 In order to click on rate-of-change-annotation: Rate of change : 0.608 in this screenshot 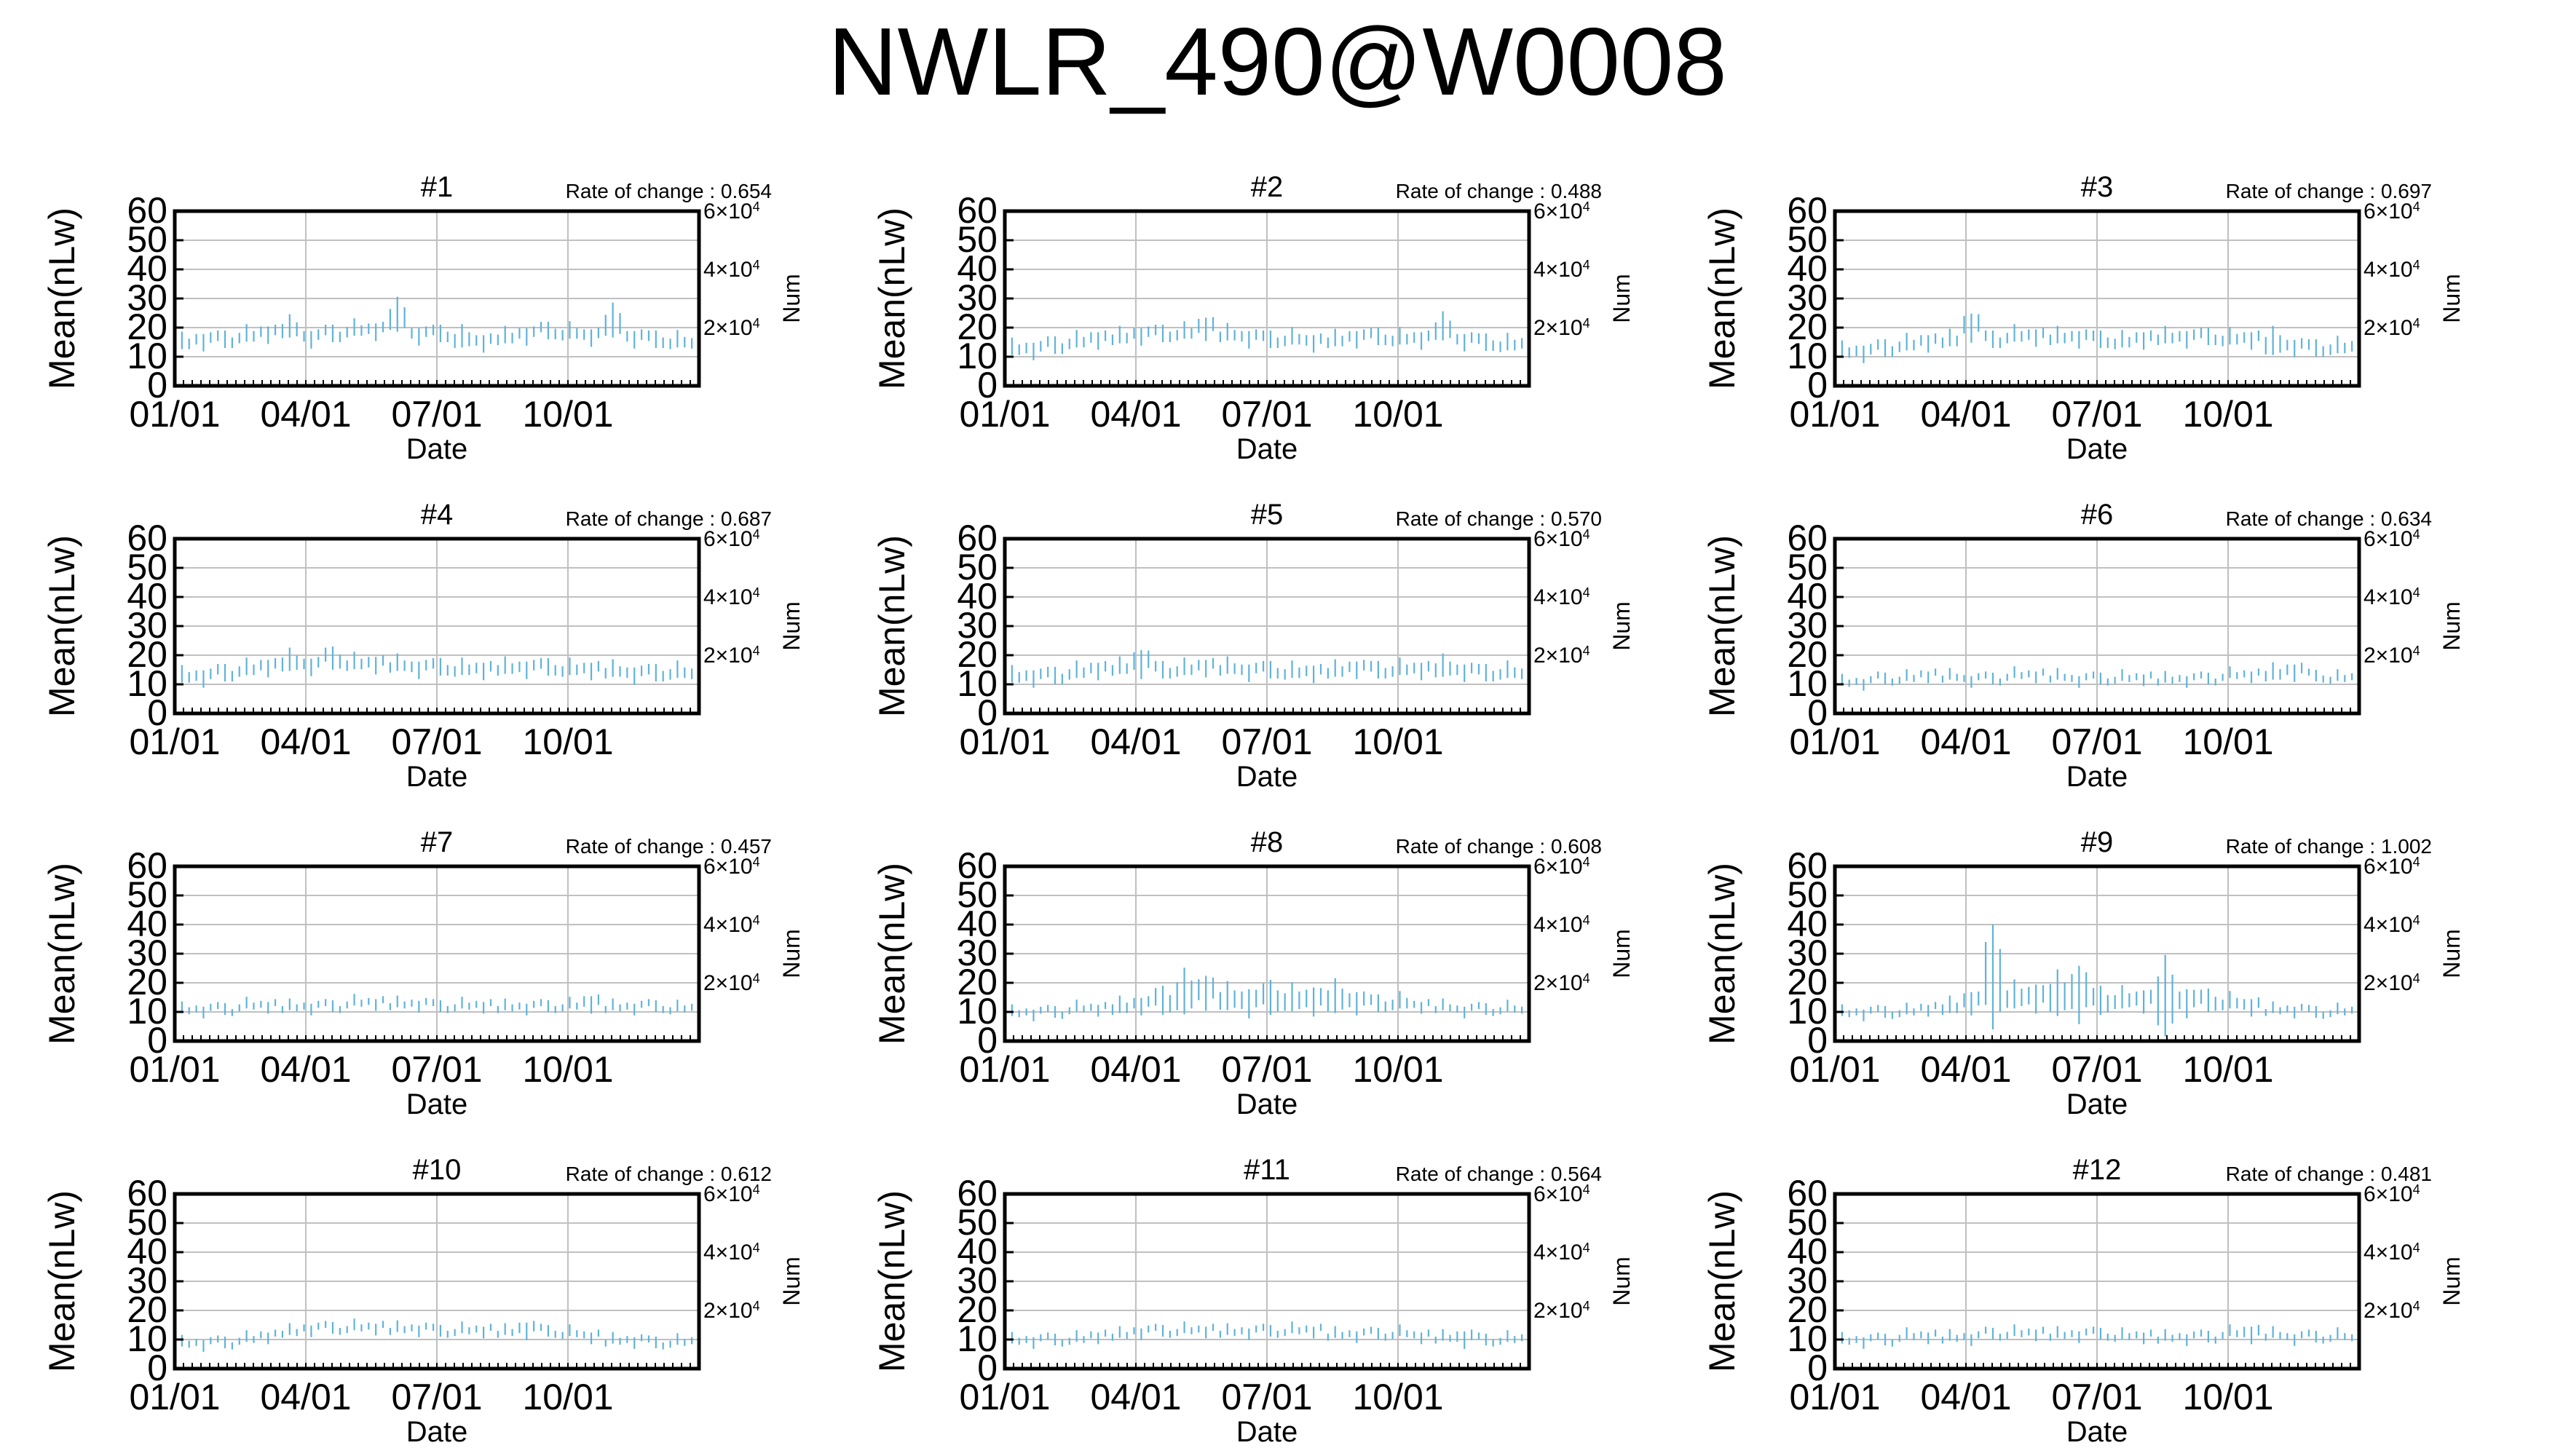, I will do `click(1499, 846)`.